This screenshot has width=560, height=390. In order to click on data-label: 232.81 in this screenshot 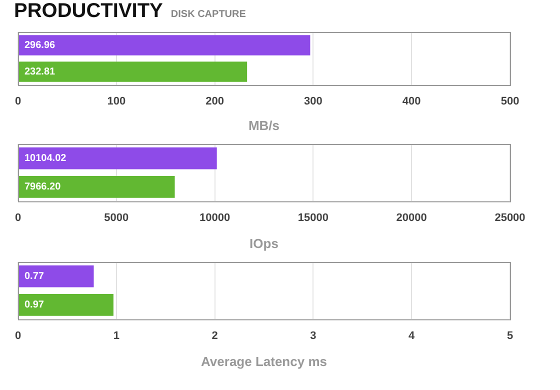, I will do `click(40, 72)`.